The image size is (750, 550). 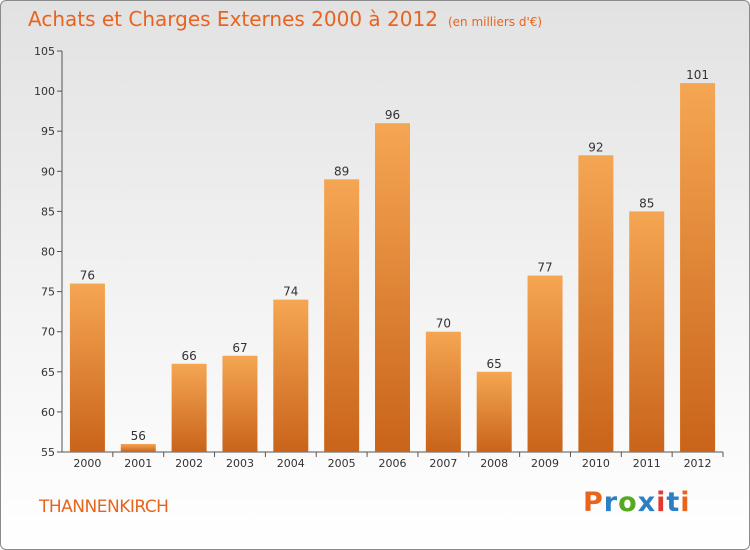 What do you see at coordinates (443, 391) in the screenshot?
I see `bar-2007` at bounding box center [443, 391].